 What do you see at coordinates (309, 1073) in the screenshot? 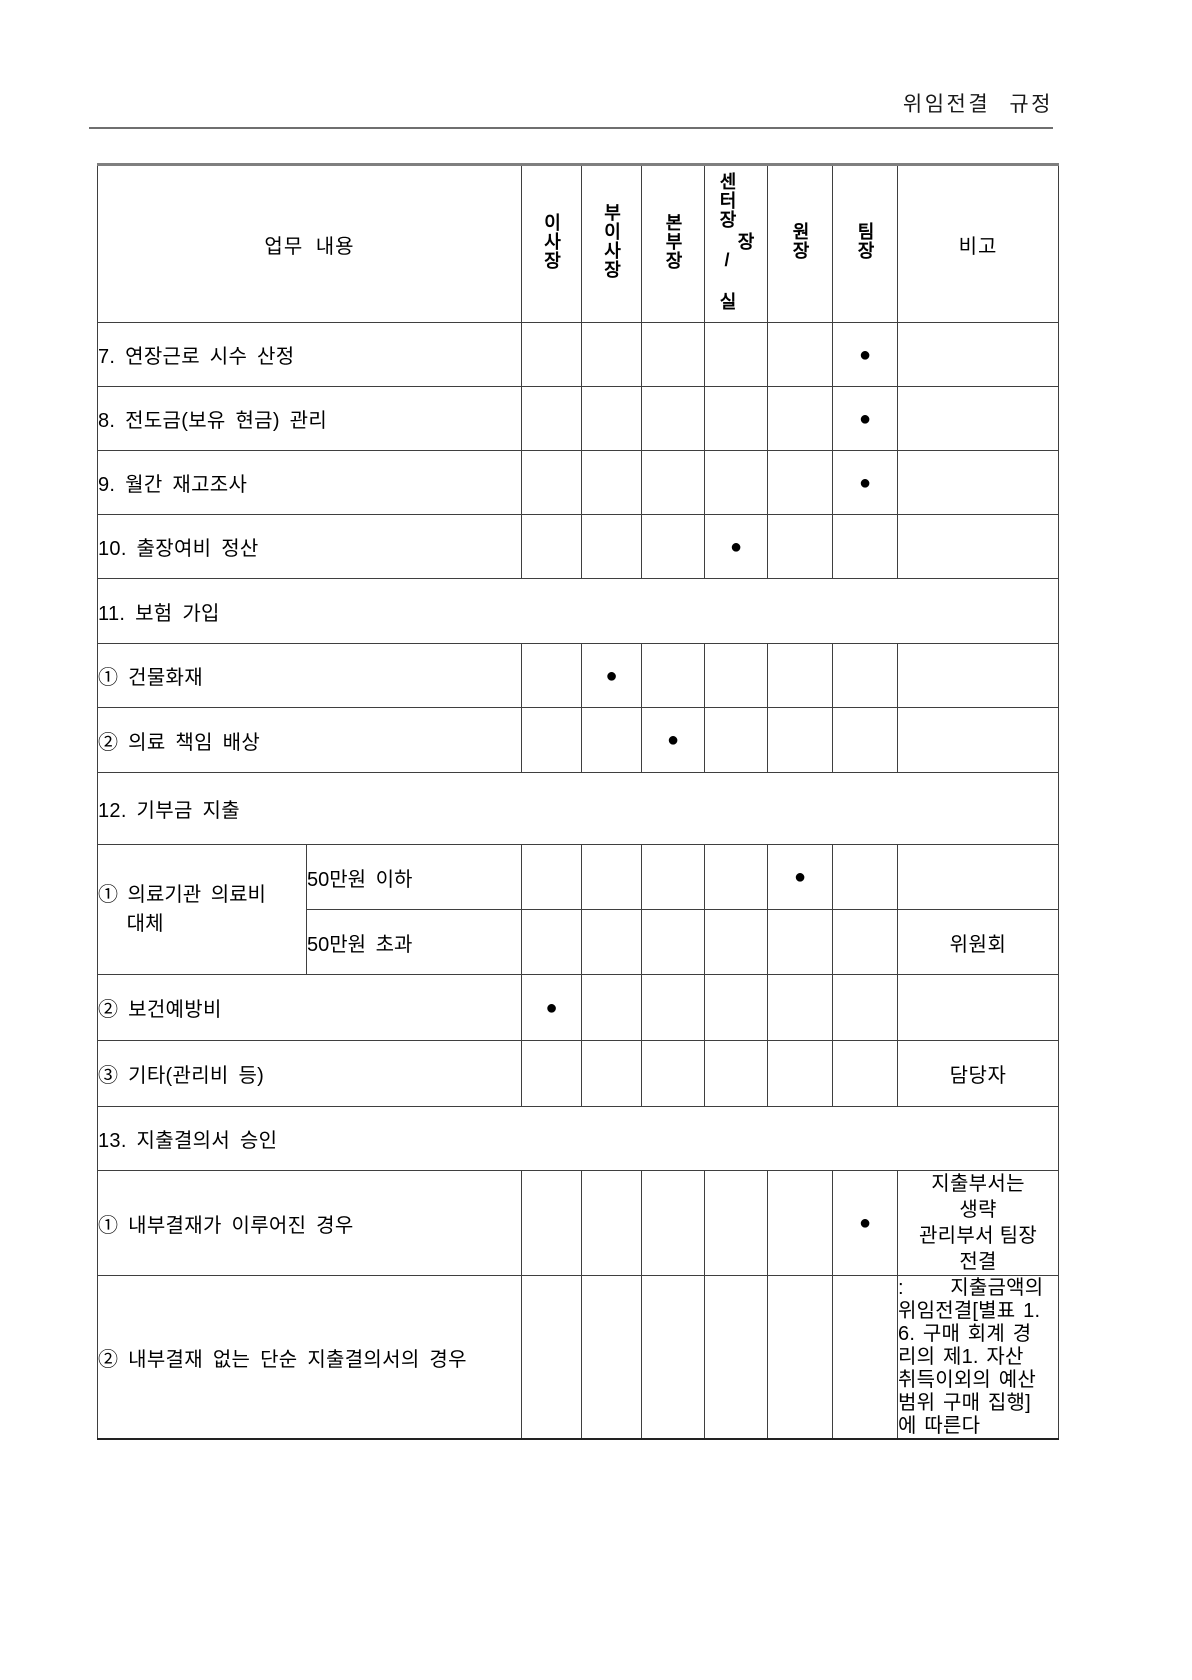
I see `task-cell: ③ 기타(관리비 등)` at bounding box center [309, 1073].